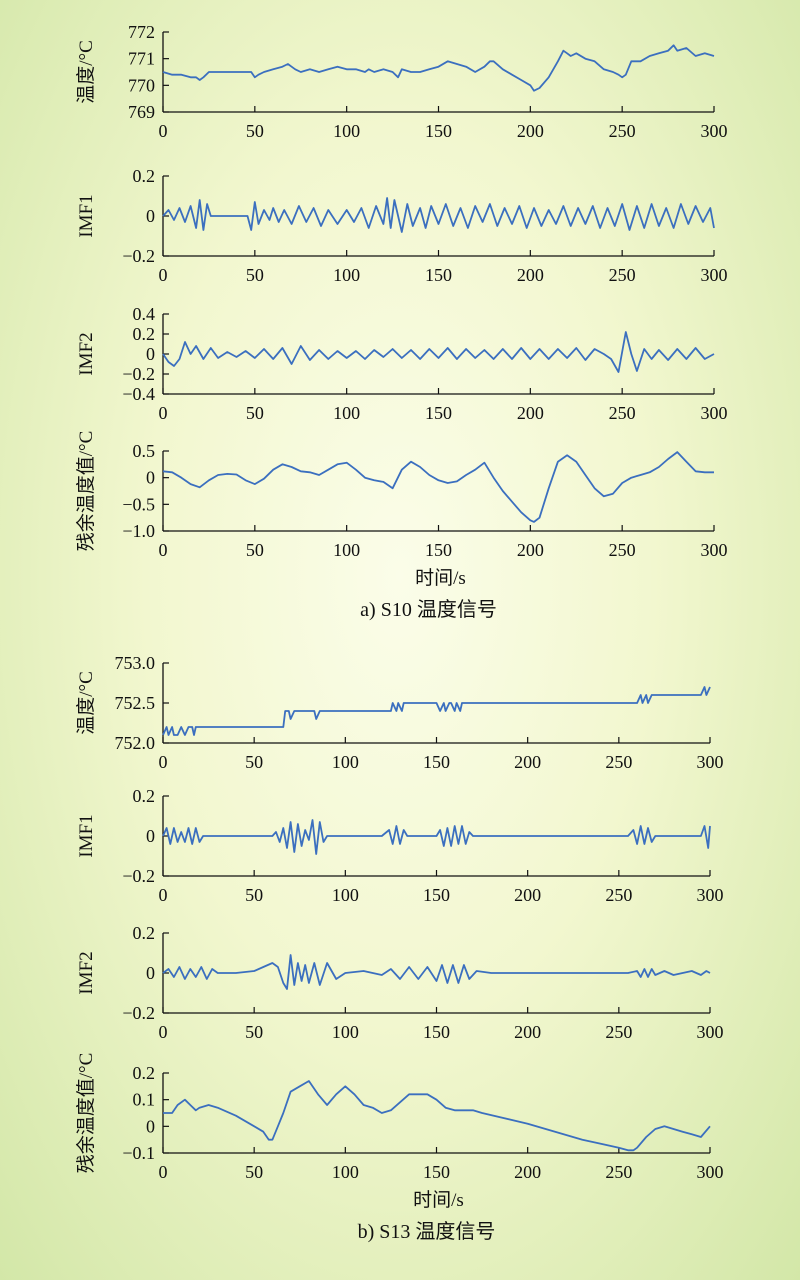 This screenshot has height=1280, width=800. What do you see at coordinates (427, 1231) in the screenshot?
I see `figure-caption: b) S13 温度信号` at bounding box center [427, 1231].